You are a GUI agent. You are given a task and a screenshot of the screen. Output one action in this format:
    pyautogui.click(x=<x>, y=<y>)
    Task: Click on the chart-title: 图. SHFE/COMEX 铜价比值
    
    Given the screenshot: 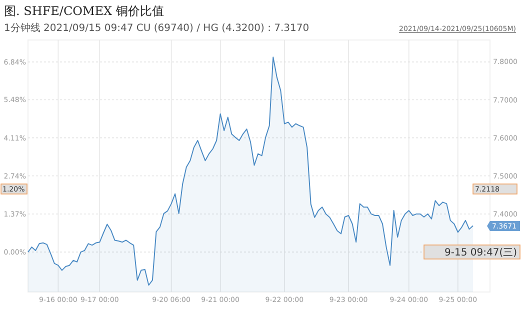 What is the action you would take?
    pyautogui.click(x=84, y=11)
    